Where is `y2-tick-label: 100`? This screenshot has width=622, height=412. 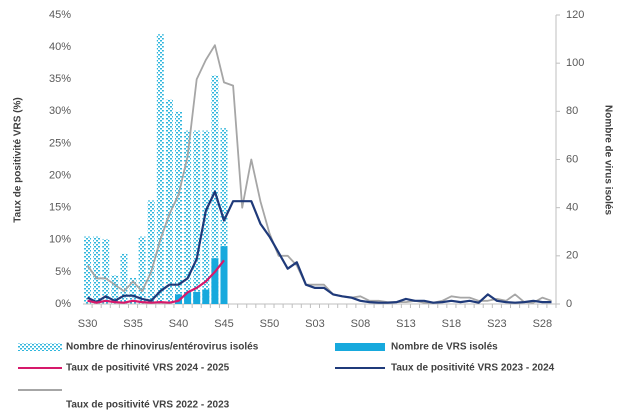 y2-tick-label: 100 is located at coordinates (575, 63).